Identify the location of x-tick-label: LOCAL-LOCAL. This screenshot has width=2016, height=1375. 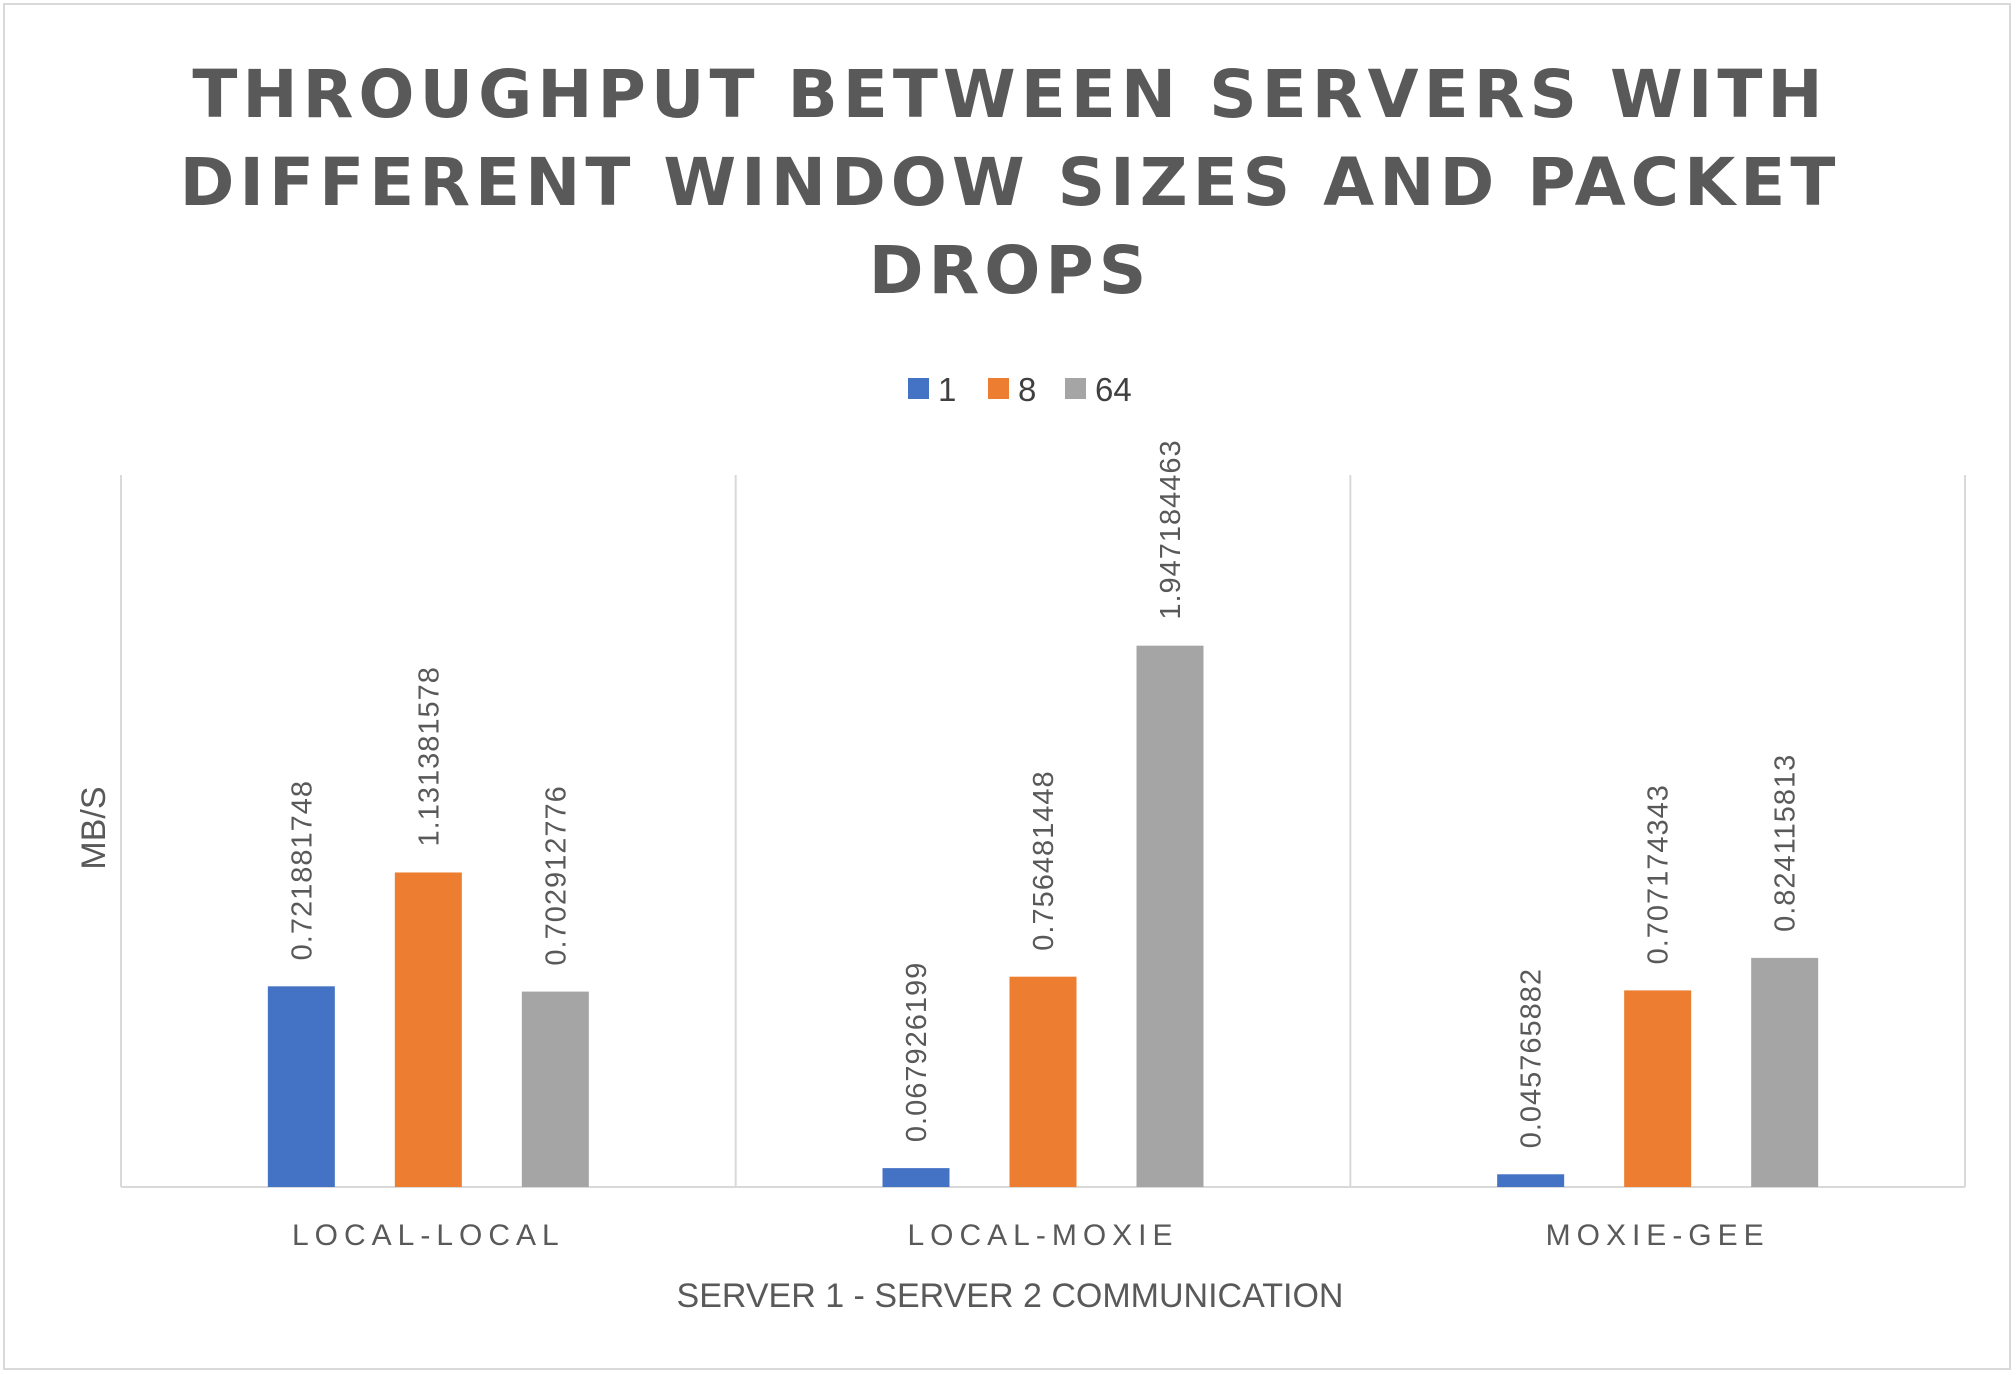
(428, 1235).